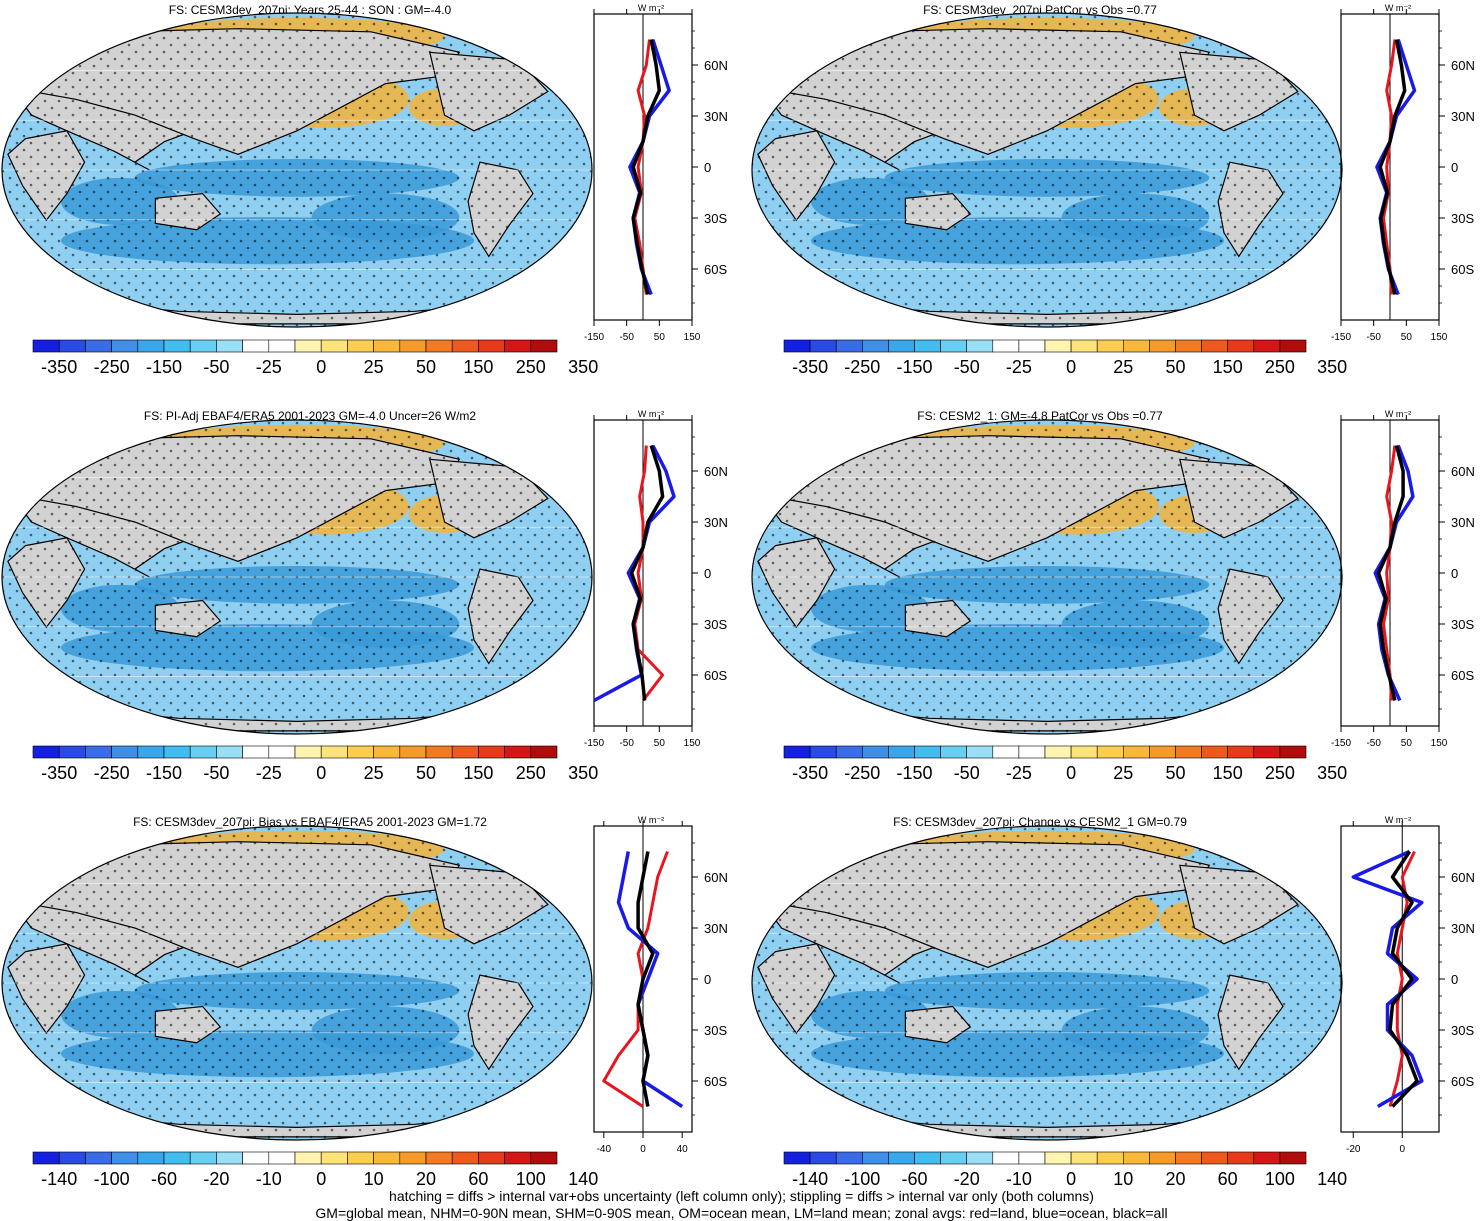 The height and width of the screenshot is (1221, 1483). Describe the element at coordinates (967, 367) in the screenshot. I see `colorbar-tick-label: -50` at that location.